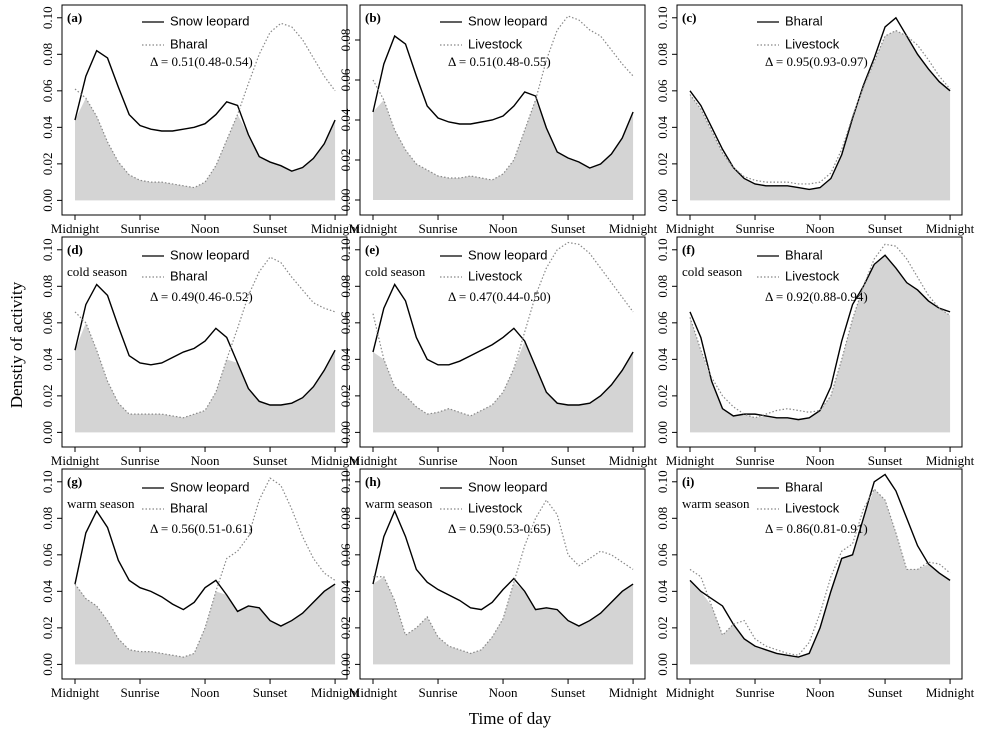 The width and height of the screenshot is (1004, 735). Describe the element at coordinates (372, 249) in the screenshot. I see `panel-label: (e)` at that location.